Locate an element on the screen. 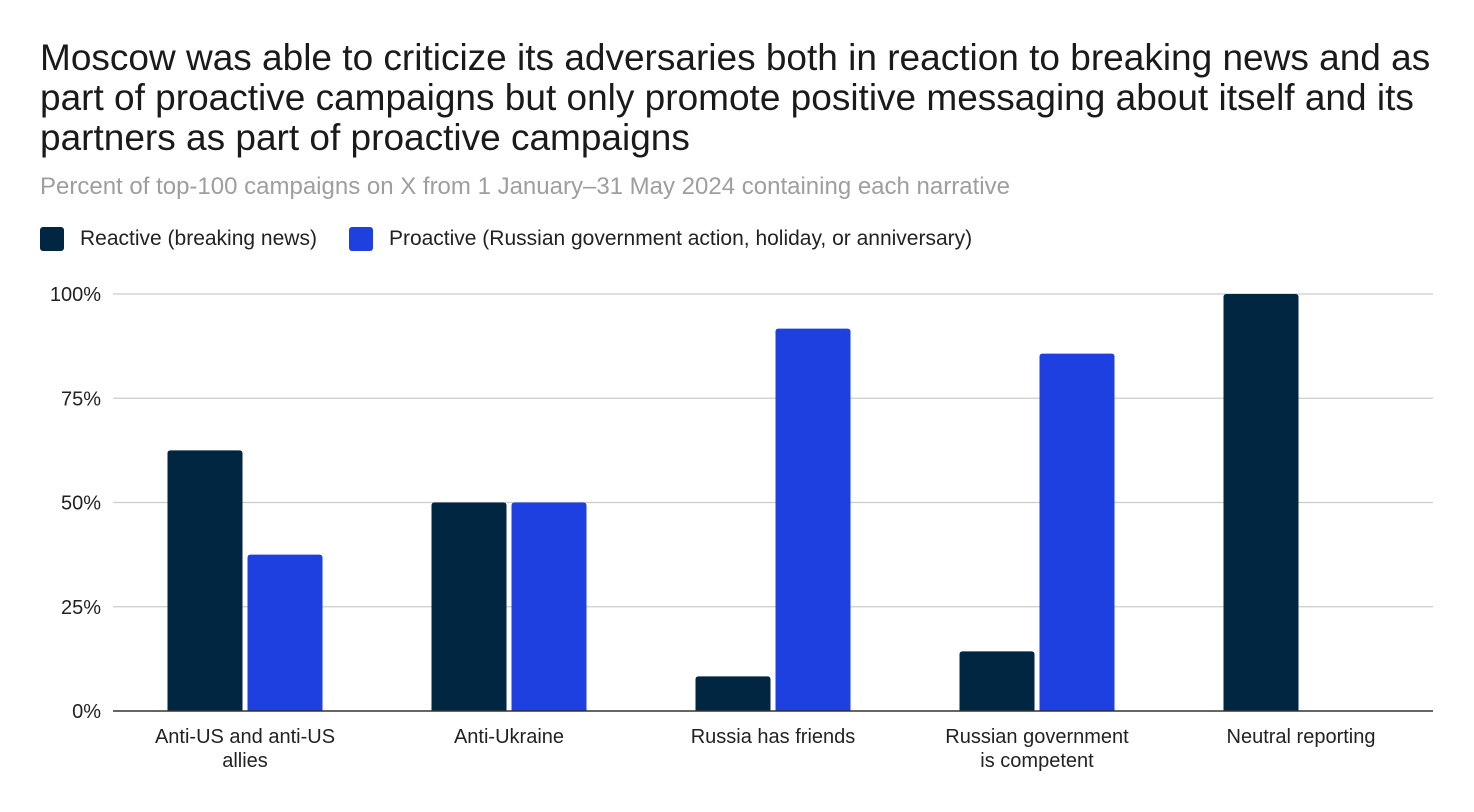 The height and width of the screenshot is (812, 1474). legend-label-reactive: Reactive (breaking news) is located at coordinates (198, 238).